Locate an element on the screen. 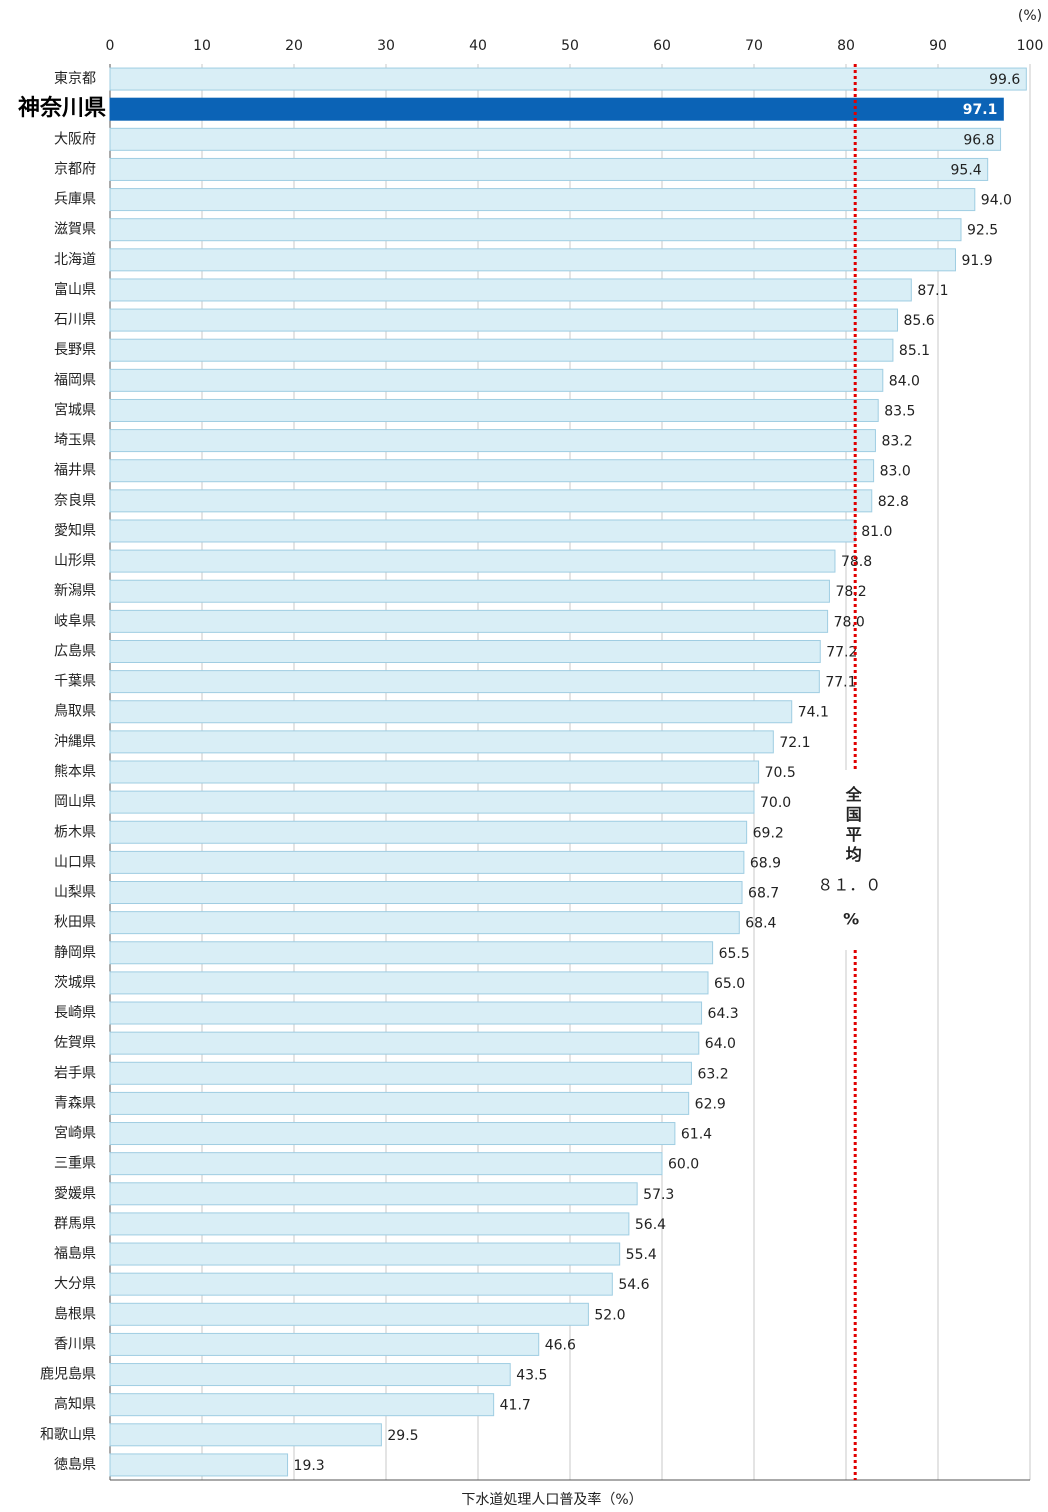 This screenshot has width=1048, height=1512. reference-unit: % is located at coordinates (851, 919).